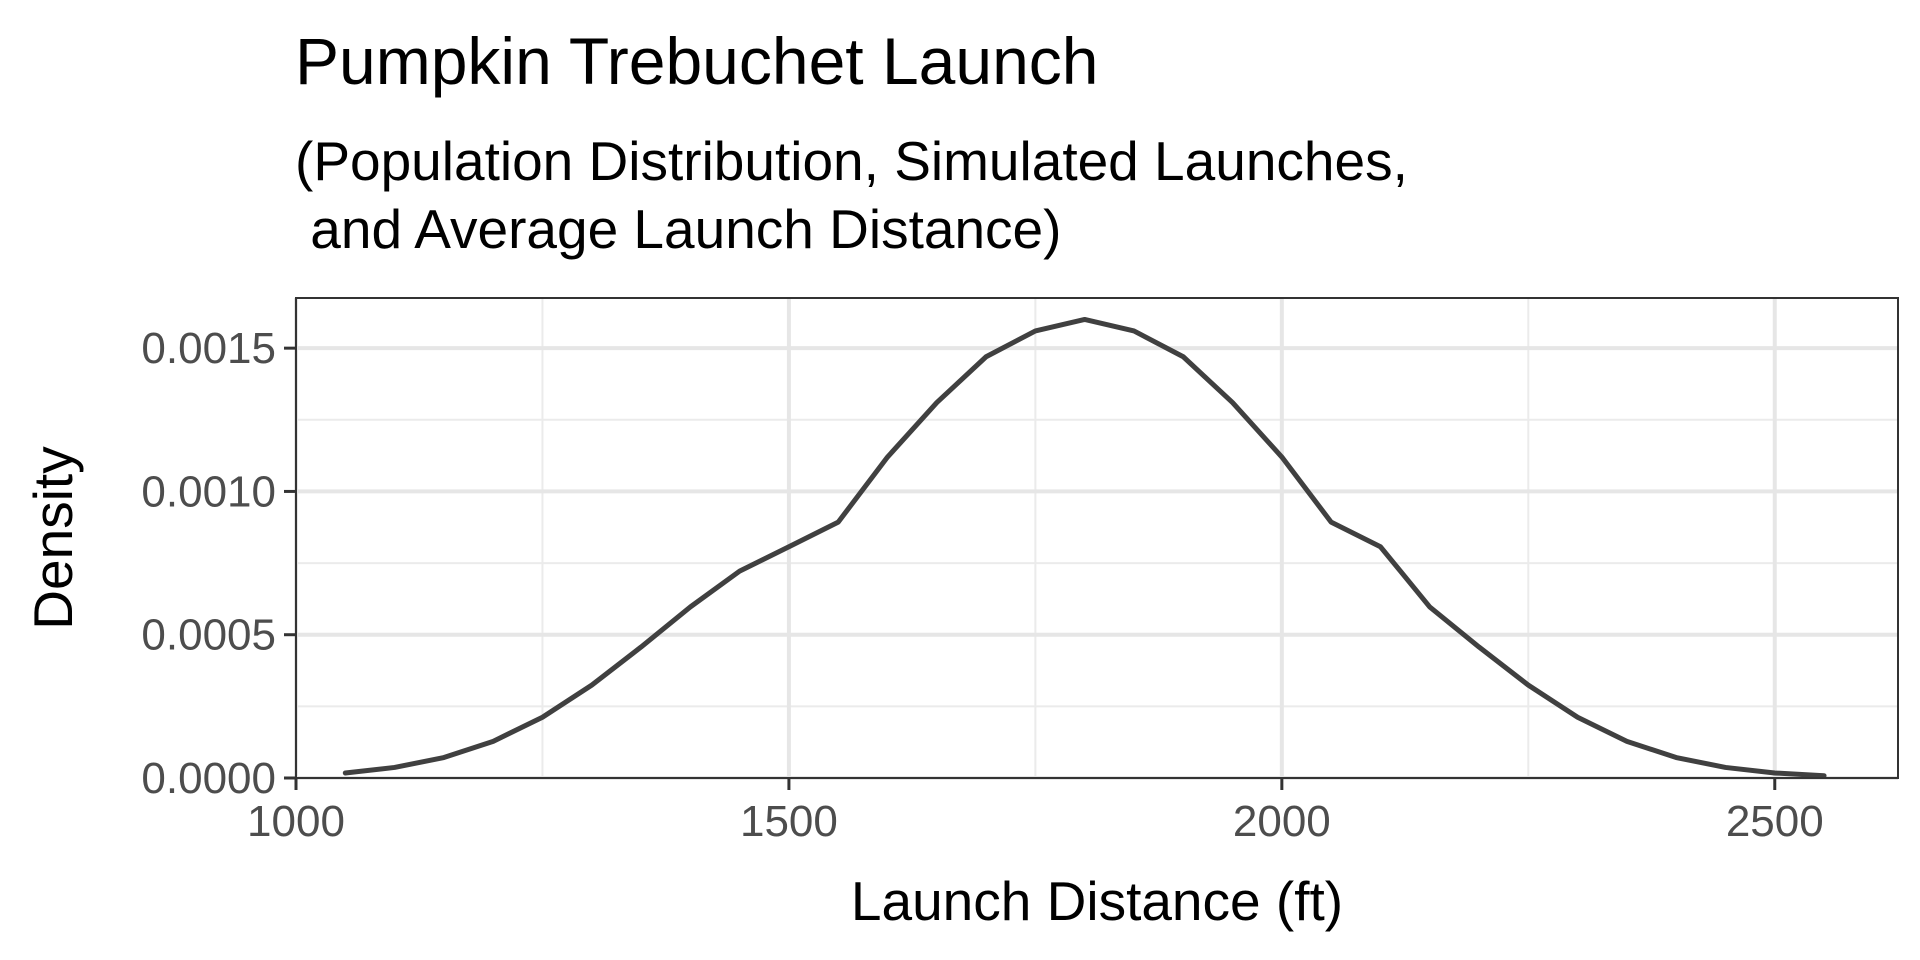  Describe the element at coordinates (678, 229) in the screenshot. I see `chart-subtitle-line-2: and Average Launch Distance)` at that location.